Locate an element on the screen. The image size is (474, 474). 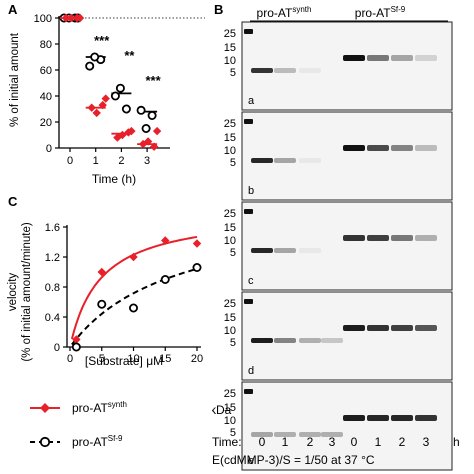
significance-mark: ** is located at coordinates (129, 55).